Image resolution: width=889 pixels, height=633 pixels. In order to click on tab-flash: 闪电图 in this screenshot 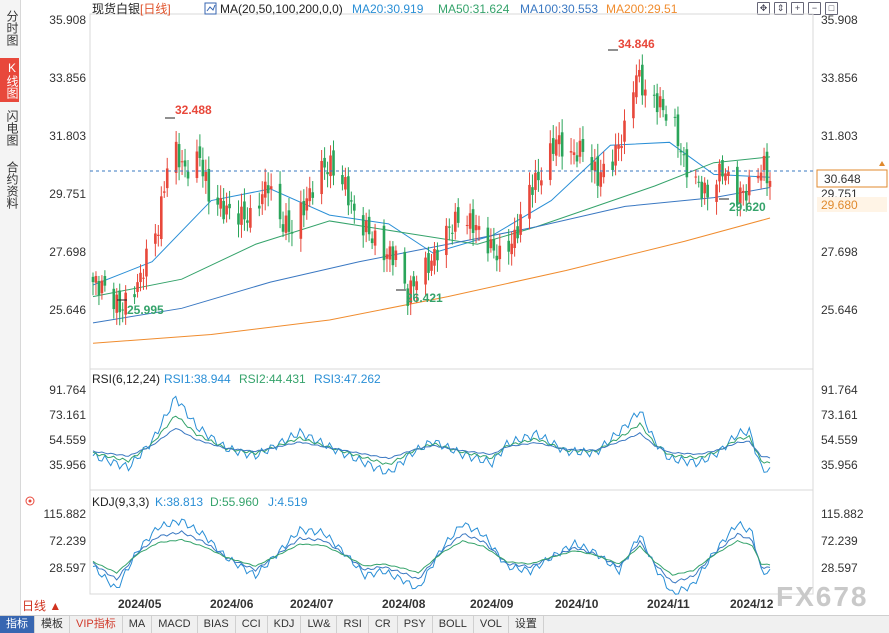, I will do `click(12, 128)`.